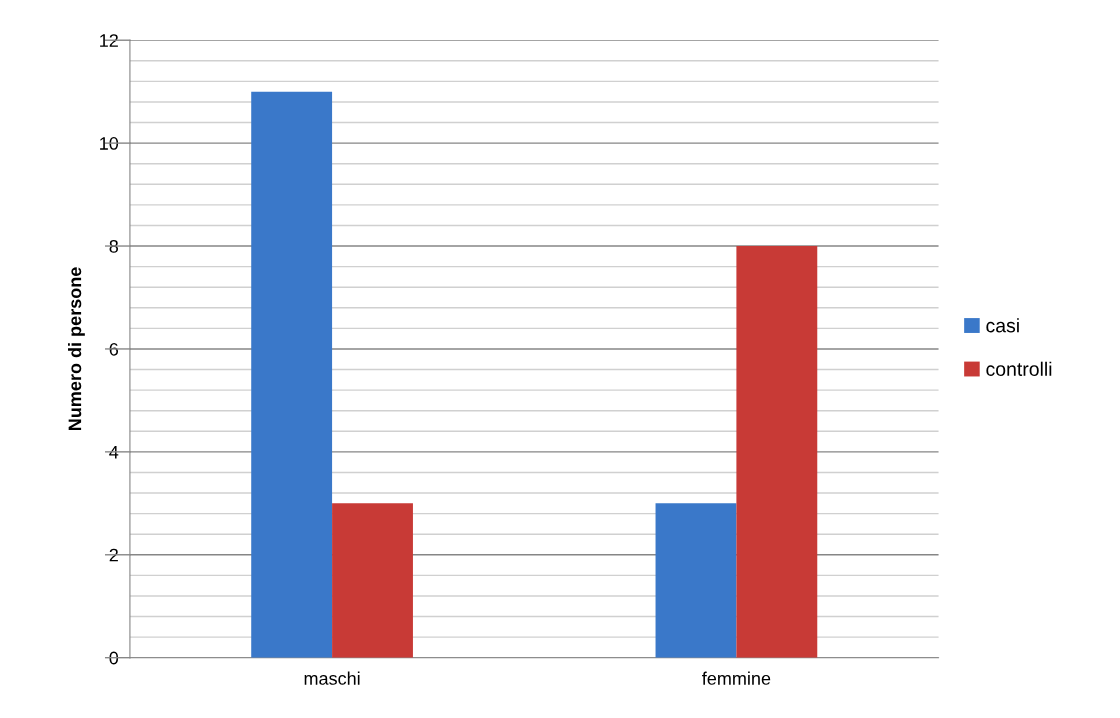  What do you see at coordinates (1019, 368) in the screenshot?
I see `legend-label: controlli` at bounding box center [1019, 368].